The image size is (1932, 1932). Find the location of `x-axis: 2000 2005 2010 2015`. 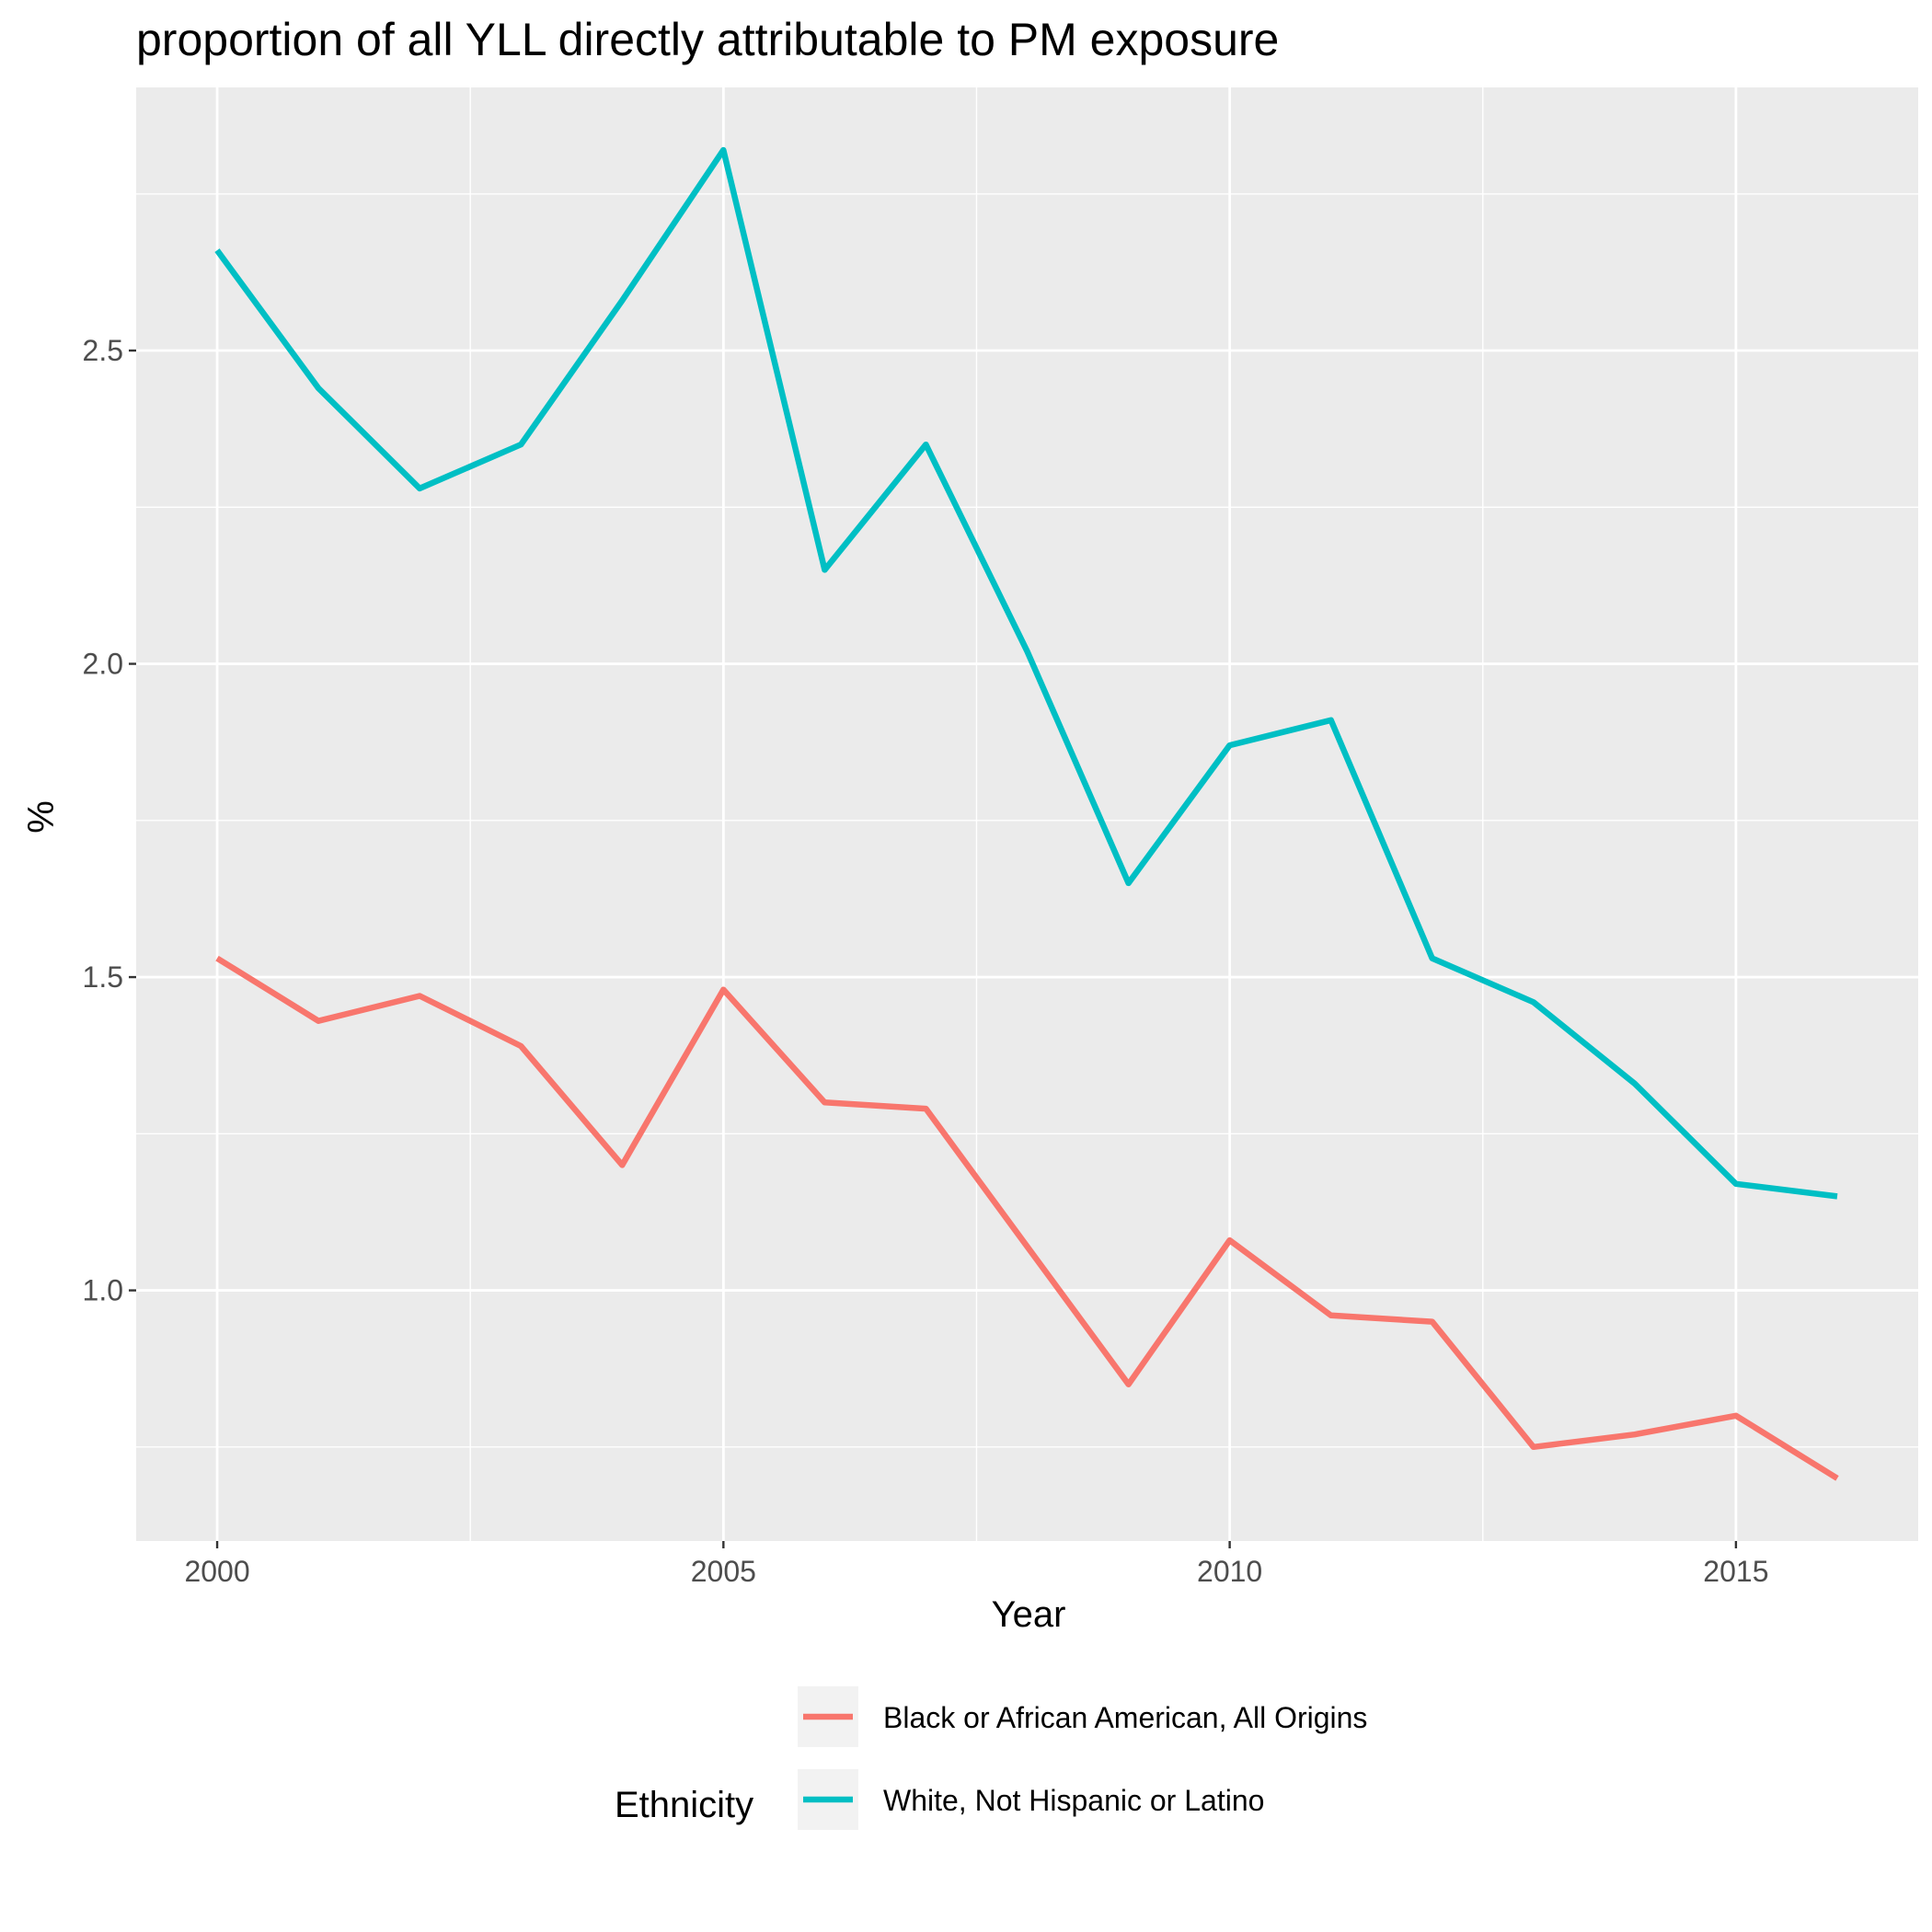

x-axis: 2000 2005 2010 2015 is located at coordinates (976, 1564).